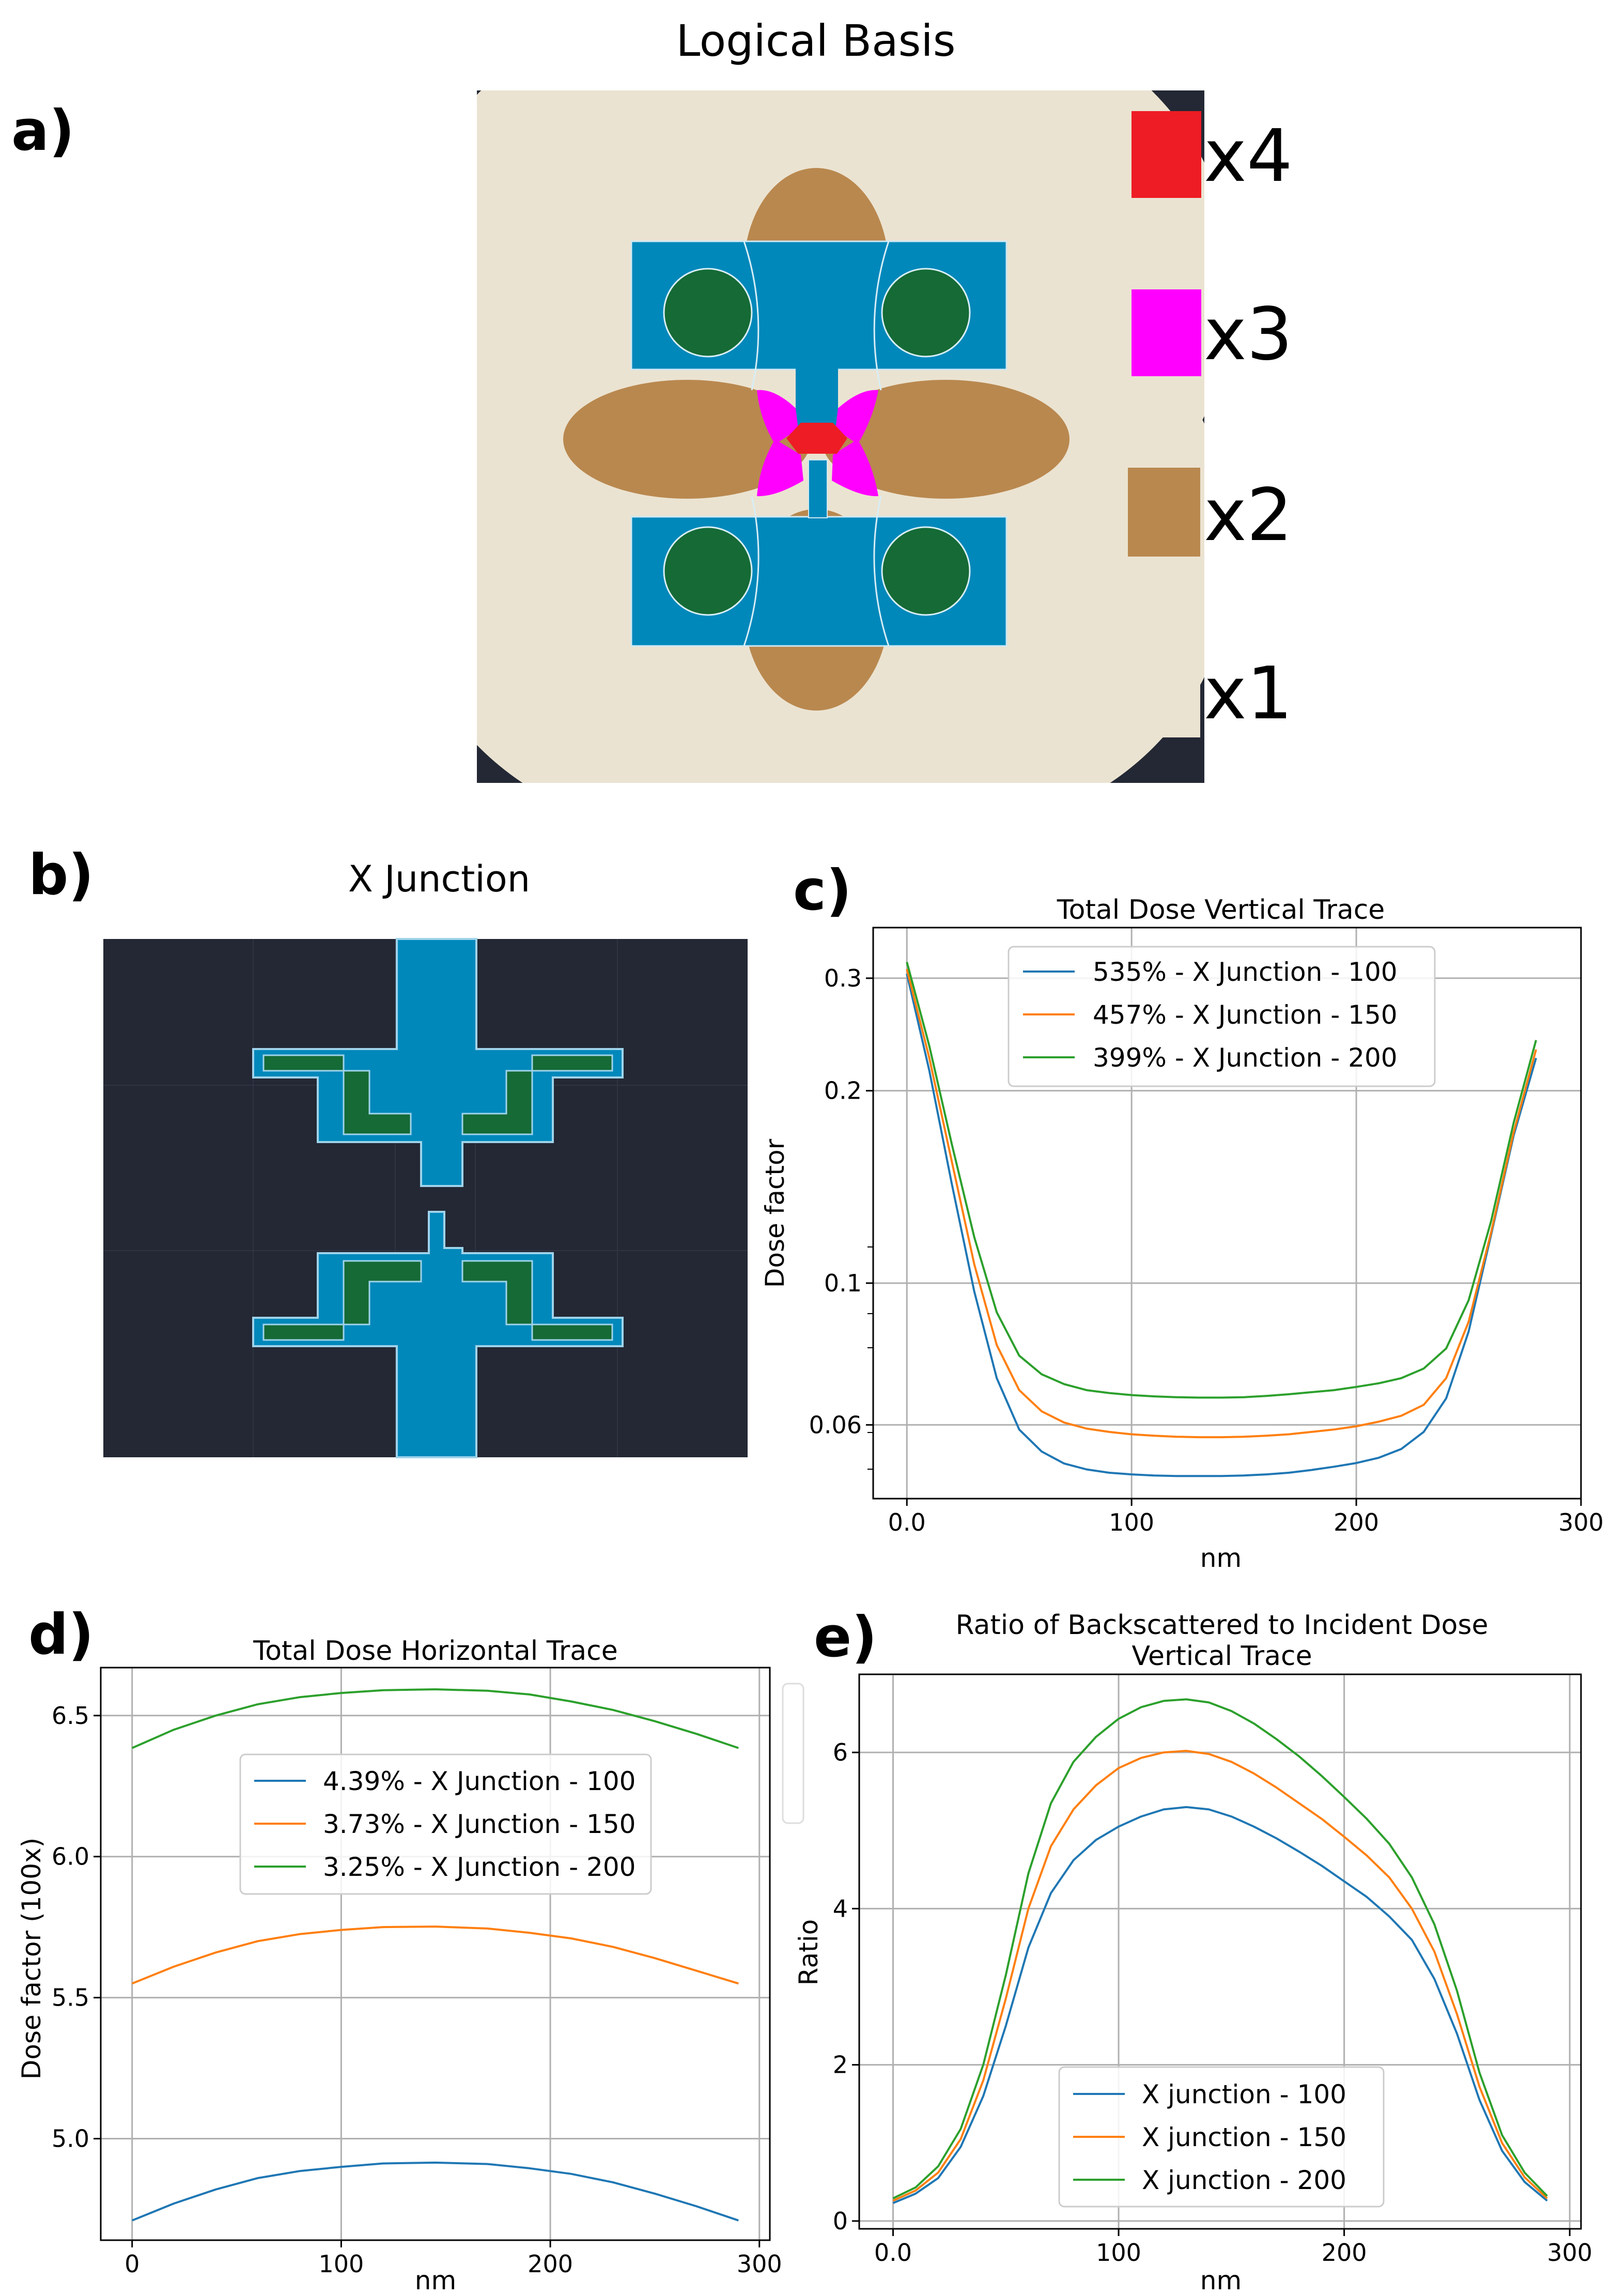 The width and height of the screenshot is (1612, 2296). Describe the element at coordinates (882, 571) in the screenshot. I see `arc-outline-bottom-right` at that location.